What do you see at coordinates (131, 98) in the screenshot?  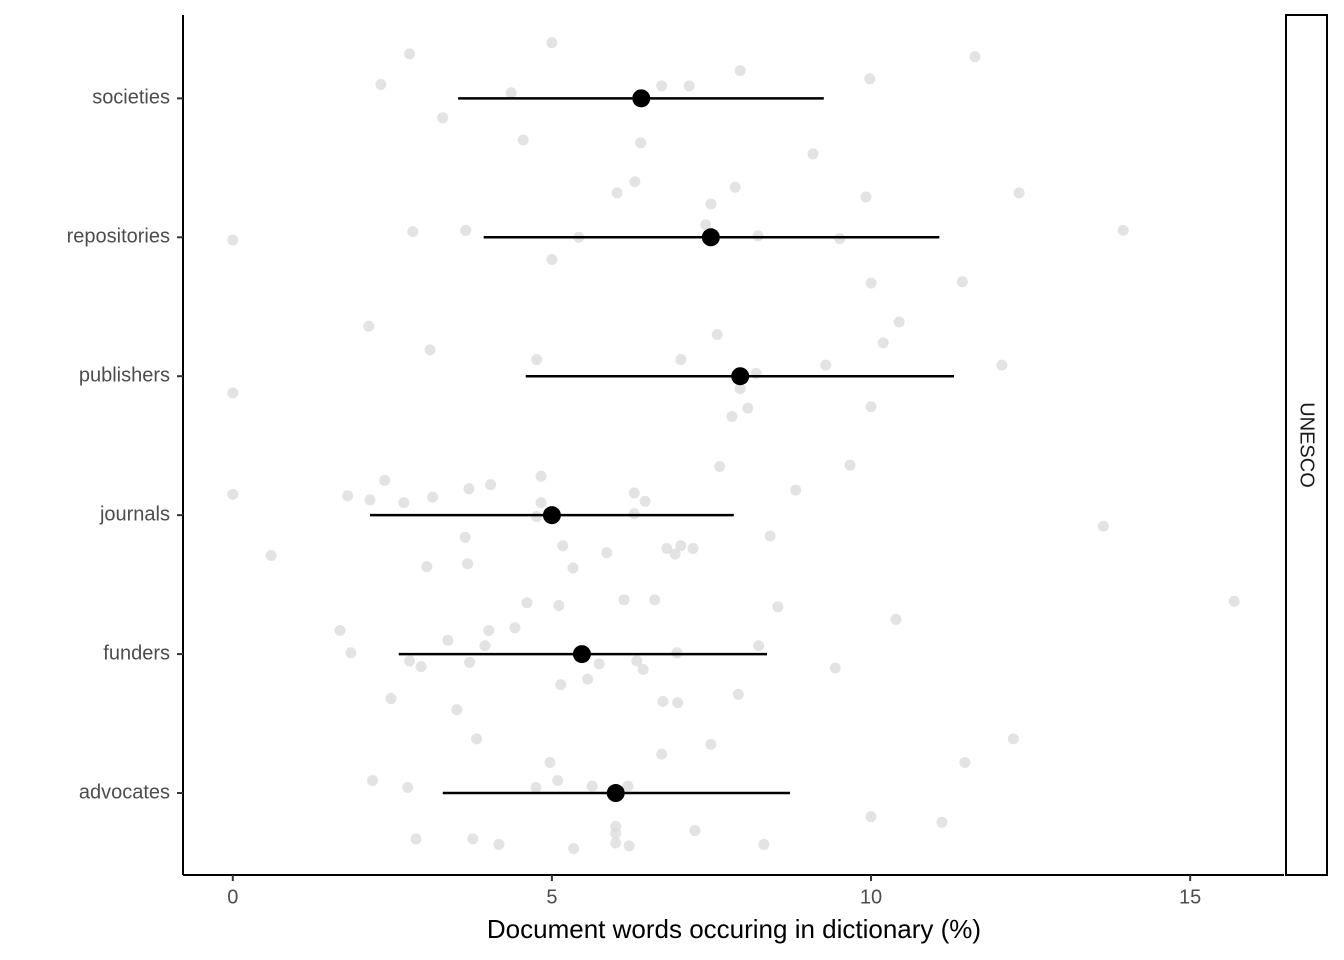 I see `y-tick-label: societies` at bounding box center [131, 98].